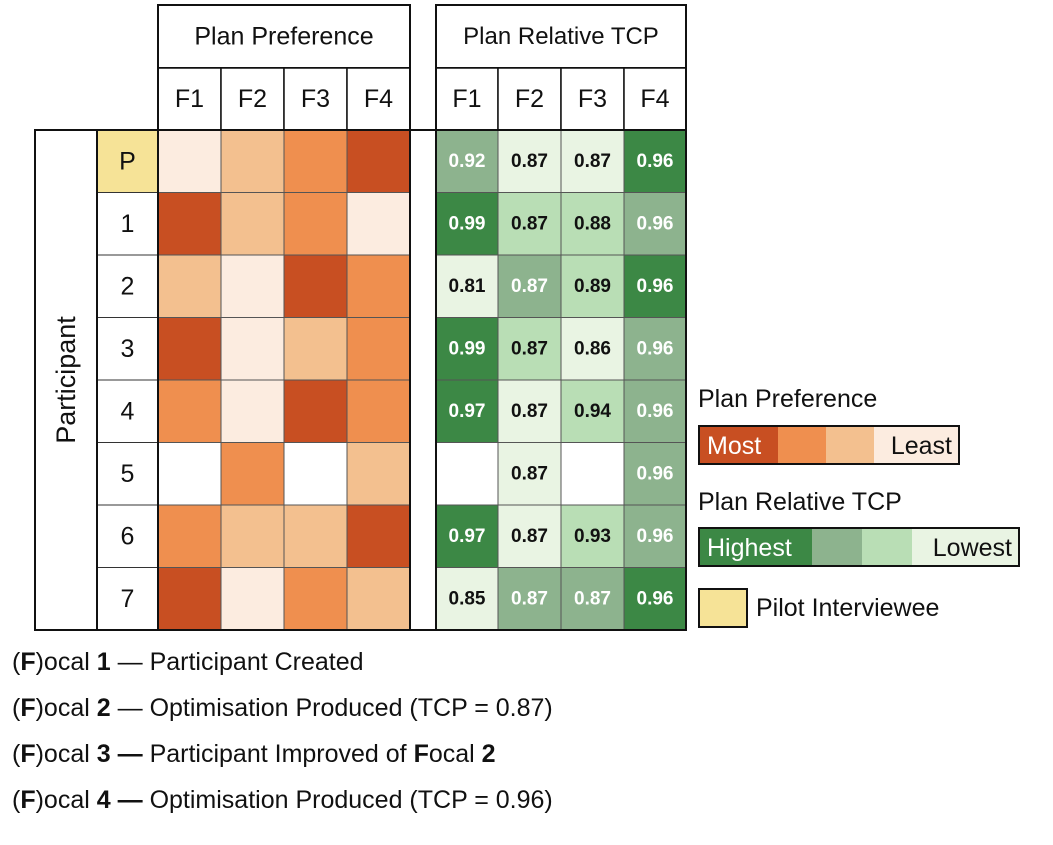 This screenshot has width=1053, height=845. I want to click on header-plan-preference: Plan Preference, so click(283, 37).